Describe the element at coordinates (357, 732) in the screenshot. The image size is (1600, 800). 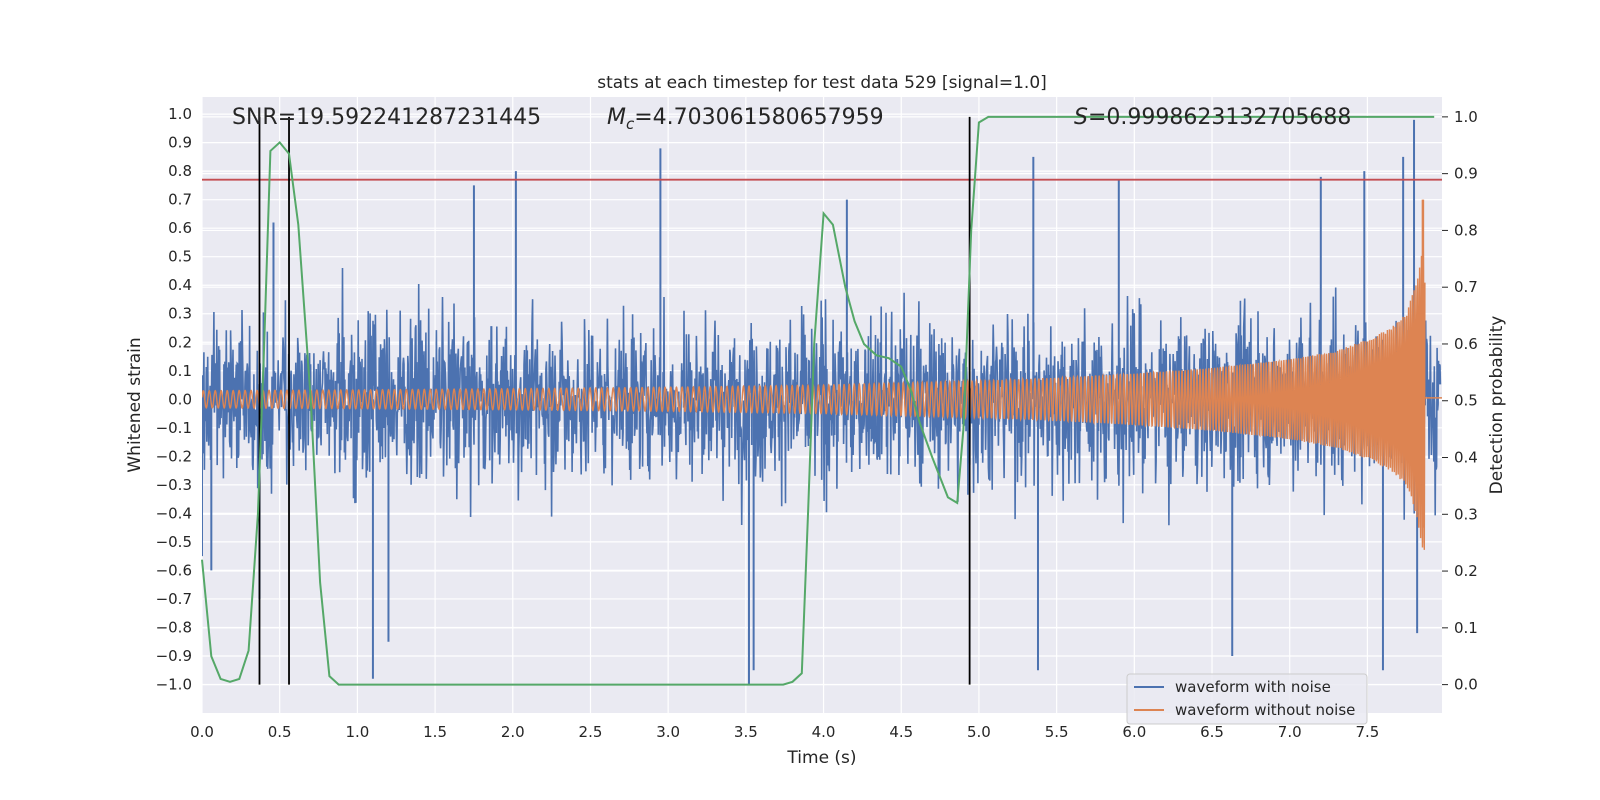
I see `x-tick-label: 1.0` at that location.